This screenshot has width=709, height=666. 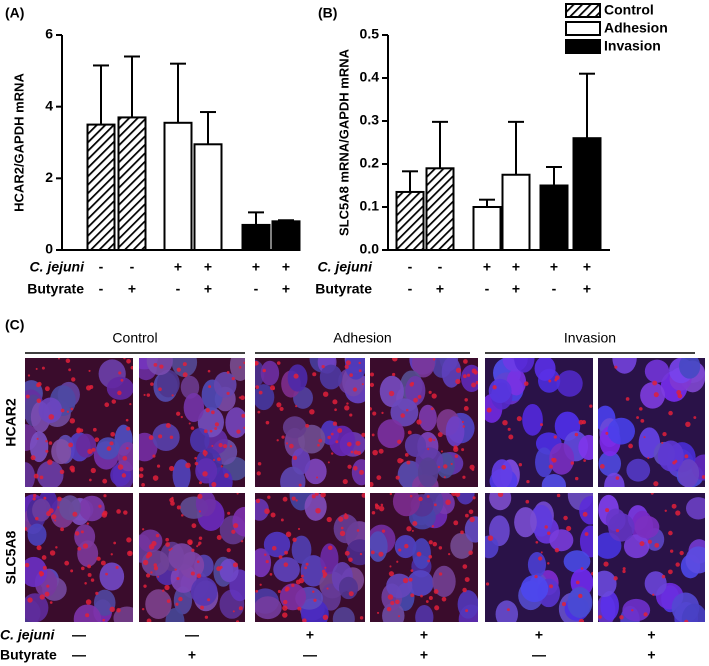 I want to click on y-tick-label: 0, so click(x=49, y=249).